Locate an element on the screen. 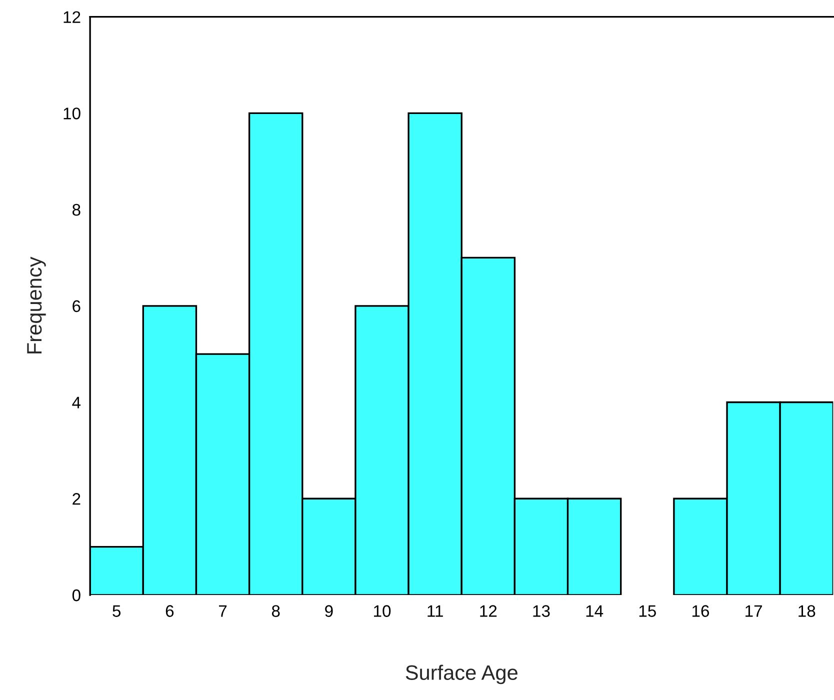 This screenshot has height=700, width=834. x-tick-label: 12 is located at coordinates (488, 611).